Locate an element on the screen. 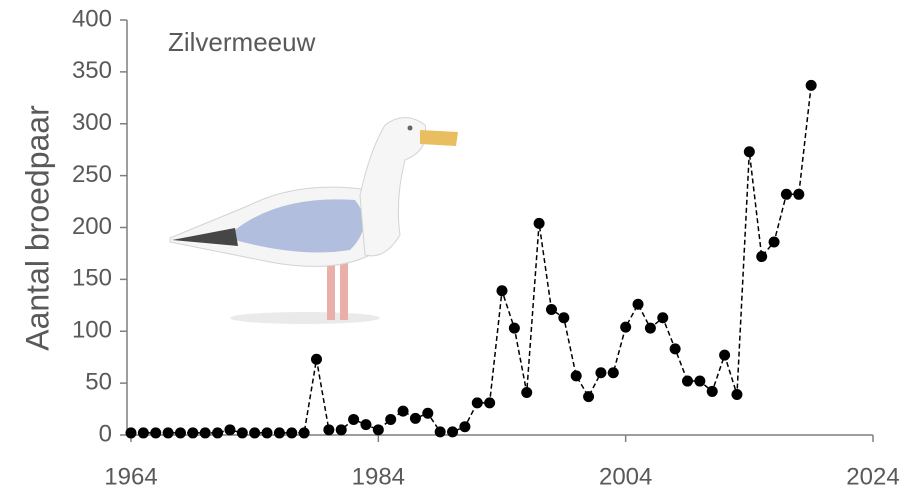 The image size is (918, 499). y-tick-label: 250 is located at coordinates (92, 174).